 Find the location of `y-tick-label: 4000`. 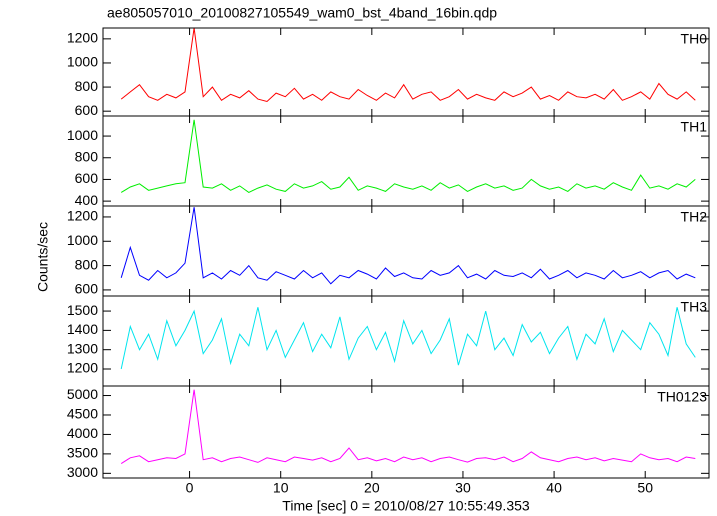

y-tick-label: 4000 is located at coordinates (82, 433).